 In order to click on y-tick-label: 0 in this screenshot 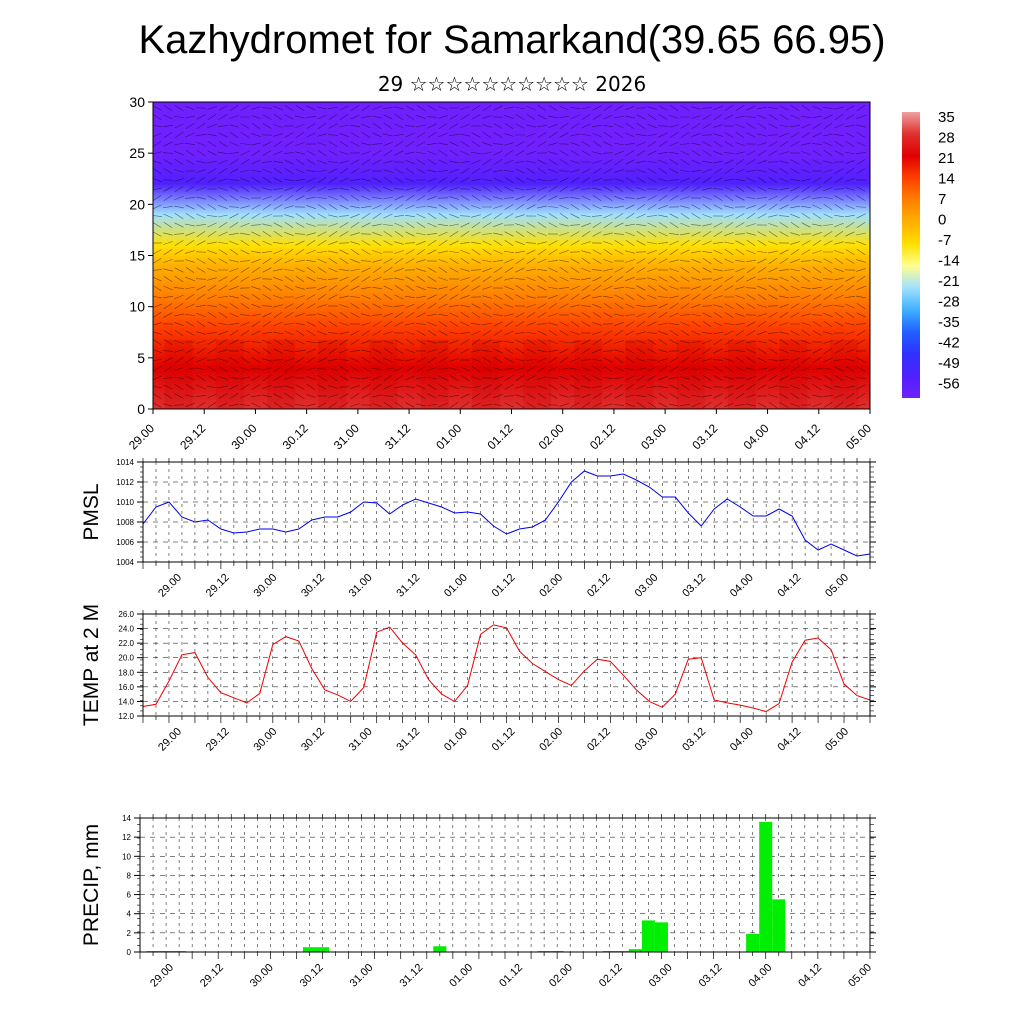, I will do `click(141, 409)`.